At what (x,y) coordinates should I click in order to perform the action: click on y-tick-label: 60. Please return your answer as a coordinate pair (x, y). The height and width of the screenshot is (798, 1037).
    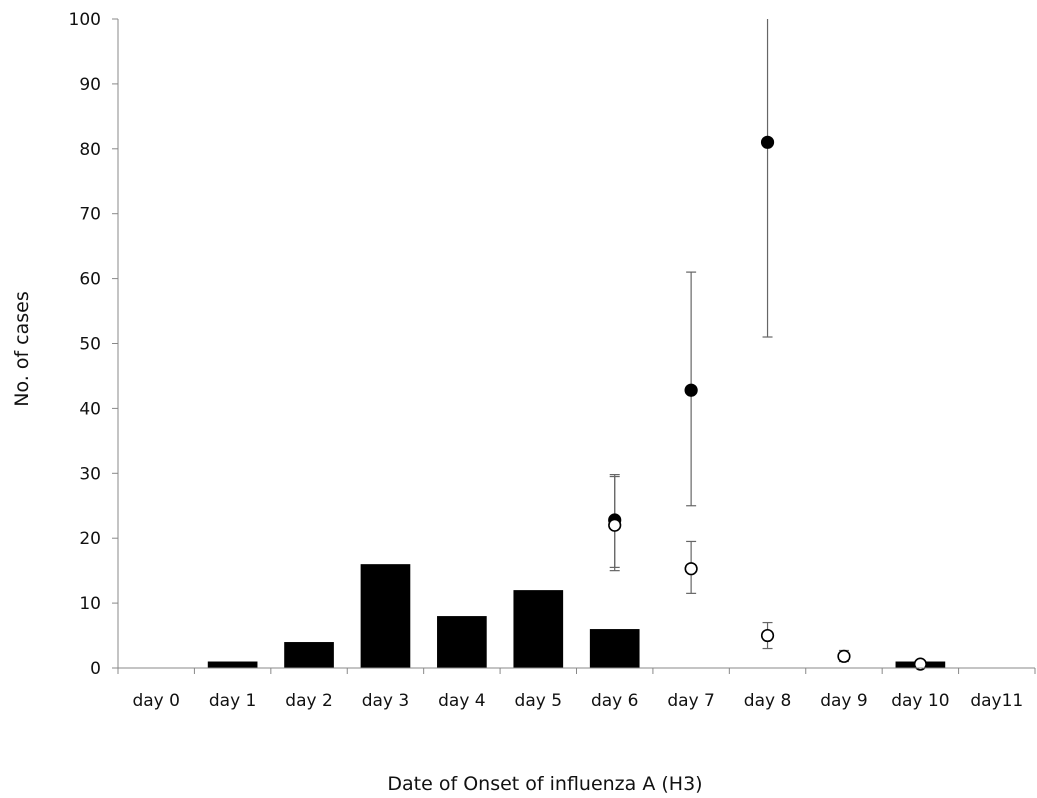
    Looking at the image, I should click on (90, 280).